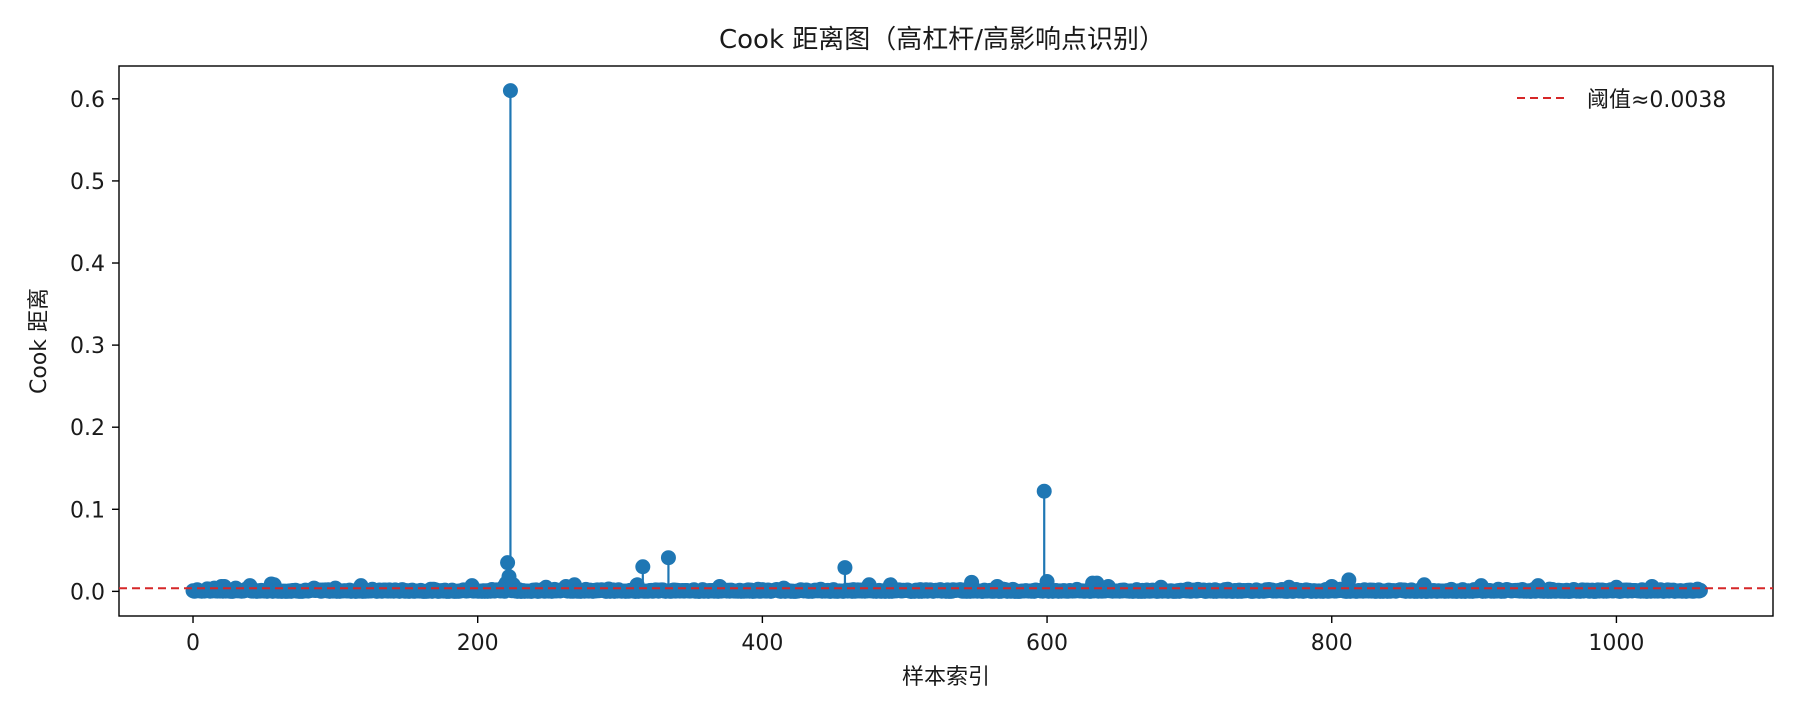  Describe the element at coordinates (193, 643) in the screenshot. I see `x-tick-label: 0` at that location.